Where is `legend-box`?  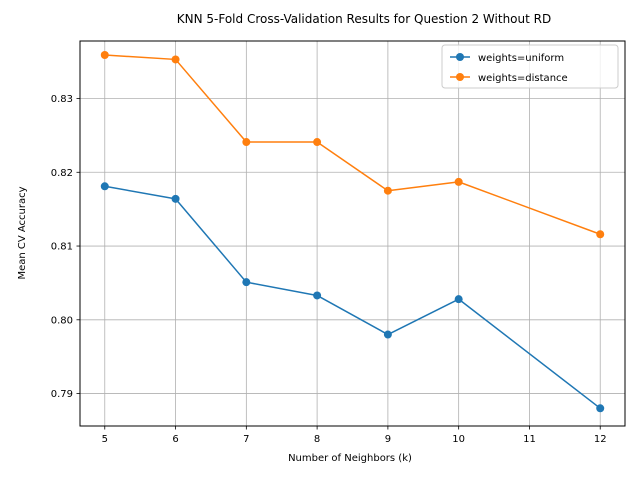
legend-box is located at coordinates (530, 66).